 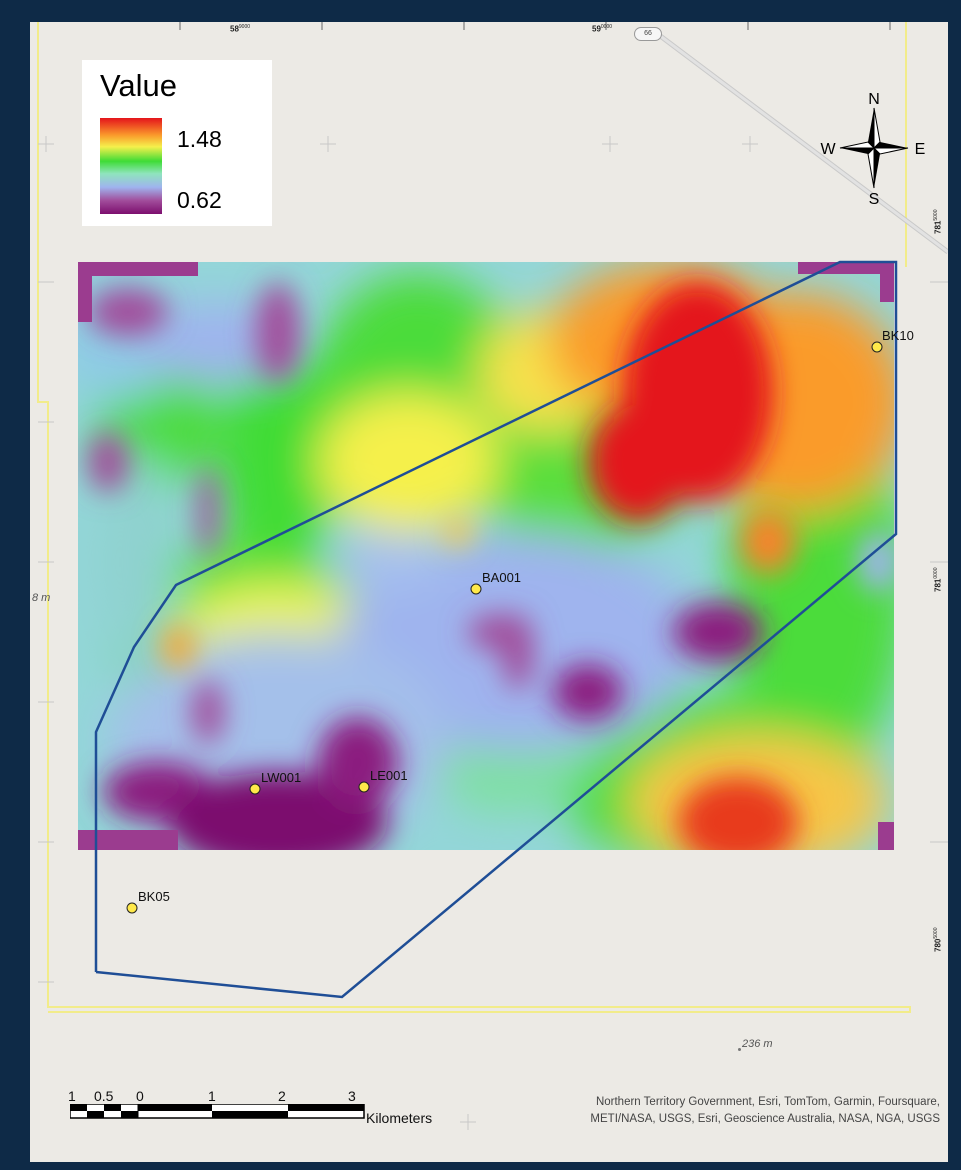 What do you see at coordinates (240, 29) in the screenshot?
I see `grid-label-top-left: 589000` at bounding box center [240, 29].